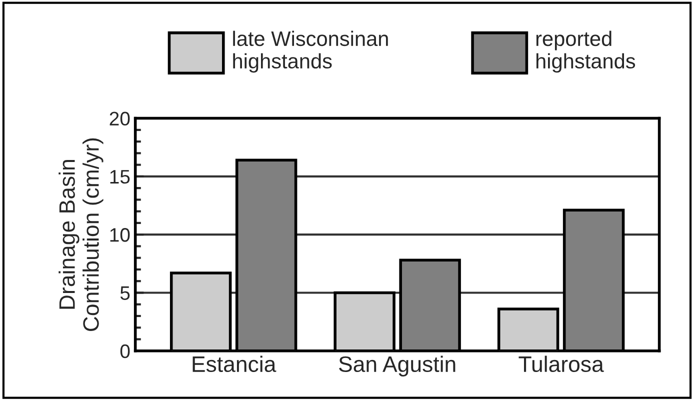 This screenshot has height=401, width=694. Describe the element at coordinates (120, 119) in the screenshot. I see `y-tick-label: 20` at that location.